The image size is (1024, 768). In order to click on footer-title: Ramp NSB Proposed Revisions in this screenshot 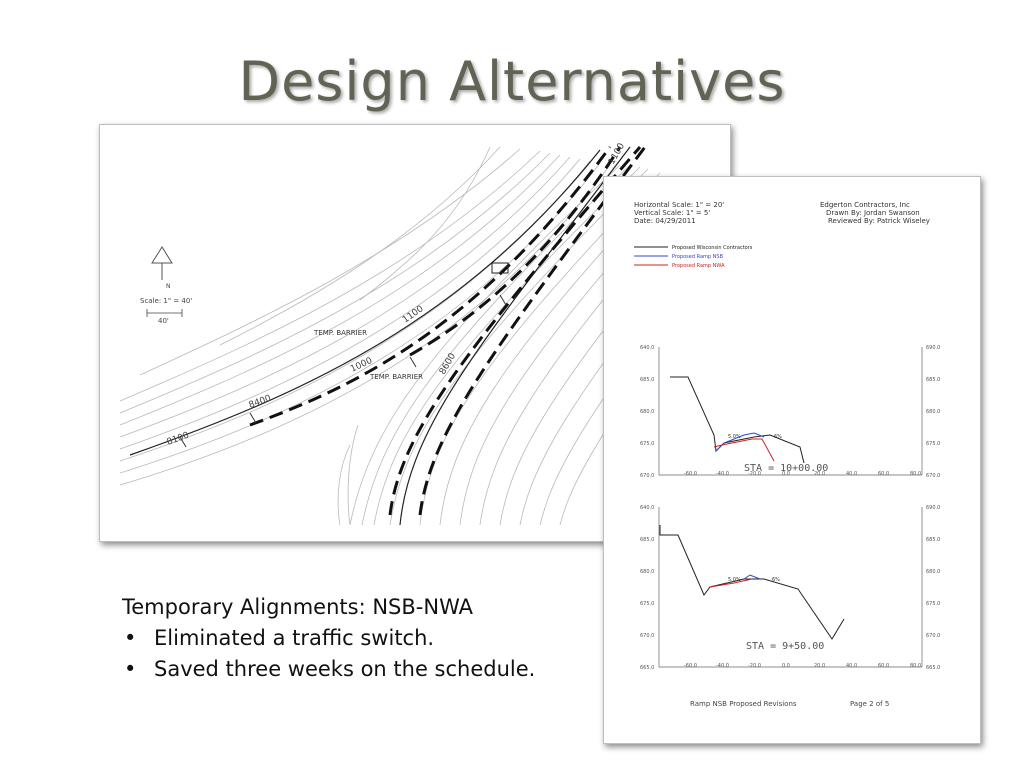, I will do `click(743, 704)`.